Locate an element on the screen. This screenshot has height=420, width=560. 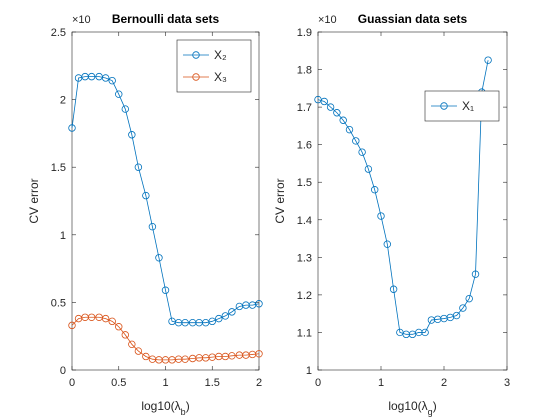
y-tick-label: 1.8 is located at coordinates (304, 71).